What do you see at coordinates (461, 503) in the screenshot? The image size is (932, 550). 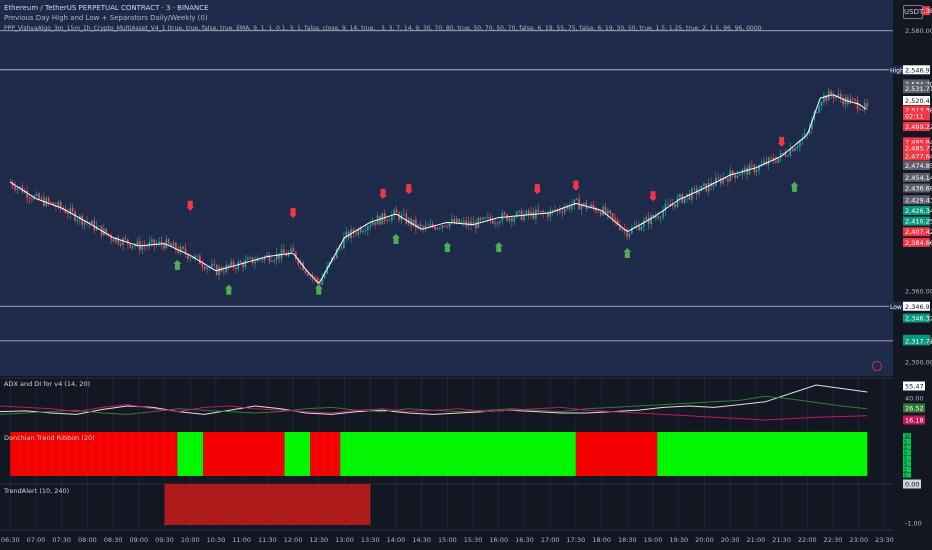 I see `trendalert-panel: 0.00 -1.00` at bounding box center [461, 503].